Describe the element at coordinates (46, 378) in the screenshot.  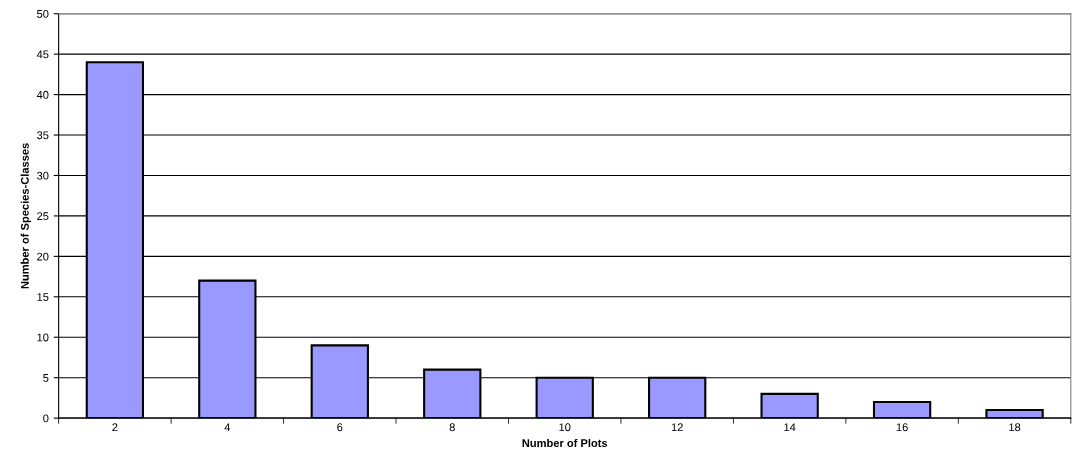
I see `y-tick-label: 5` at that location.